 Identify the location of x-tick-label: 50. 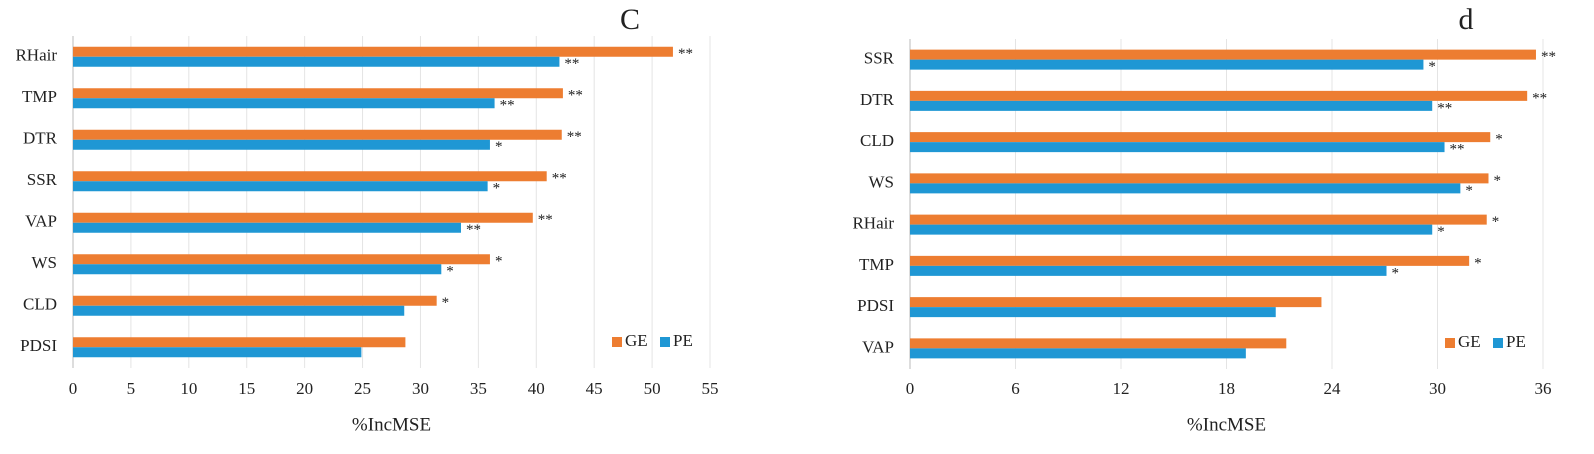
(652, 388).